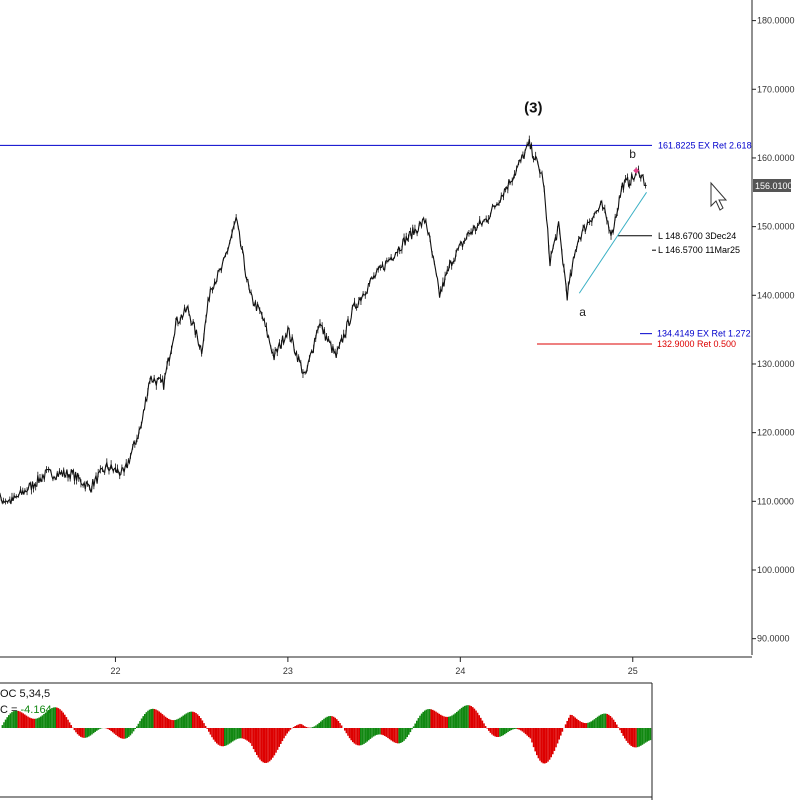  What do you see at coordinates (533, 108) in the screenshot?
I see `wave-label-3: (3)` at bounding box center [533, 108].